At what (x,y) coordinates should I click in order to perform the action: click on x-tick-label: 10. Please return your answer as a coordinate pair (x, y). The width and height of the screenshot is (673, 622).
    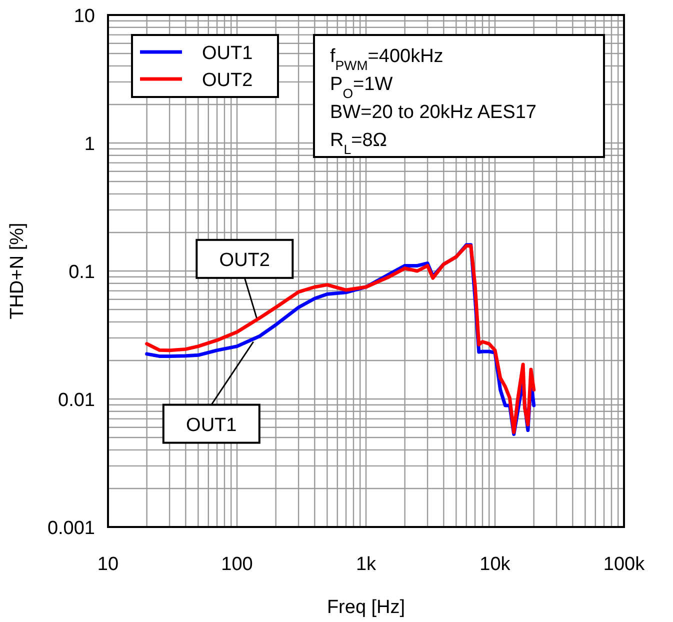
    Looking at the image, I should click on (108, 564).